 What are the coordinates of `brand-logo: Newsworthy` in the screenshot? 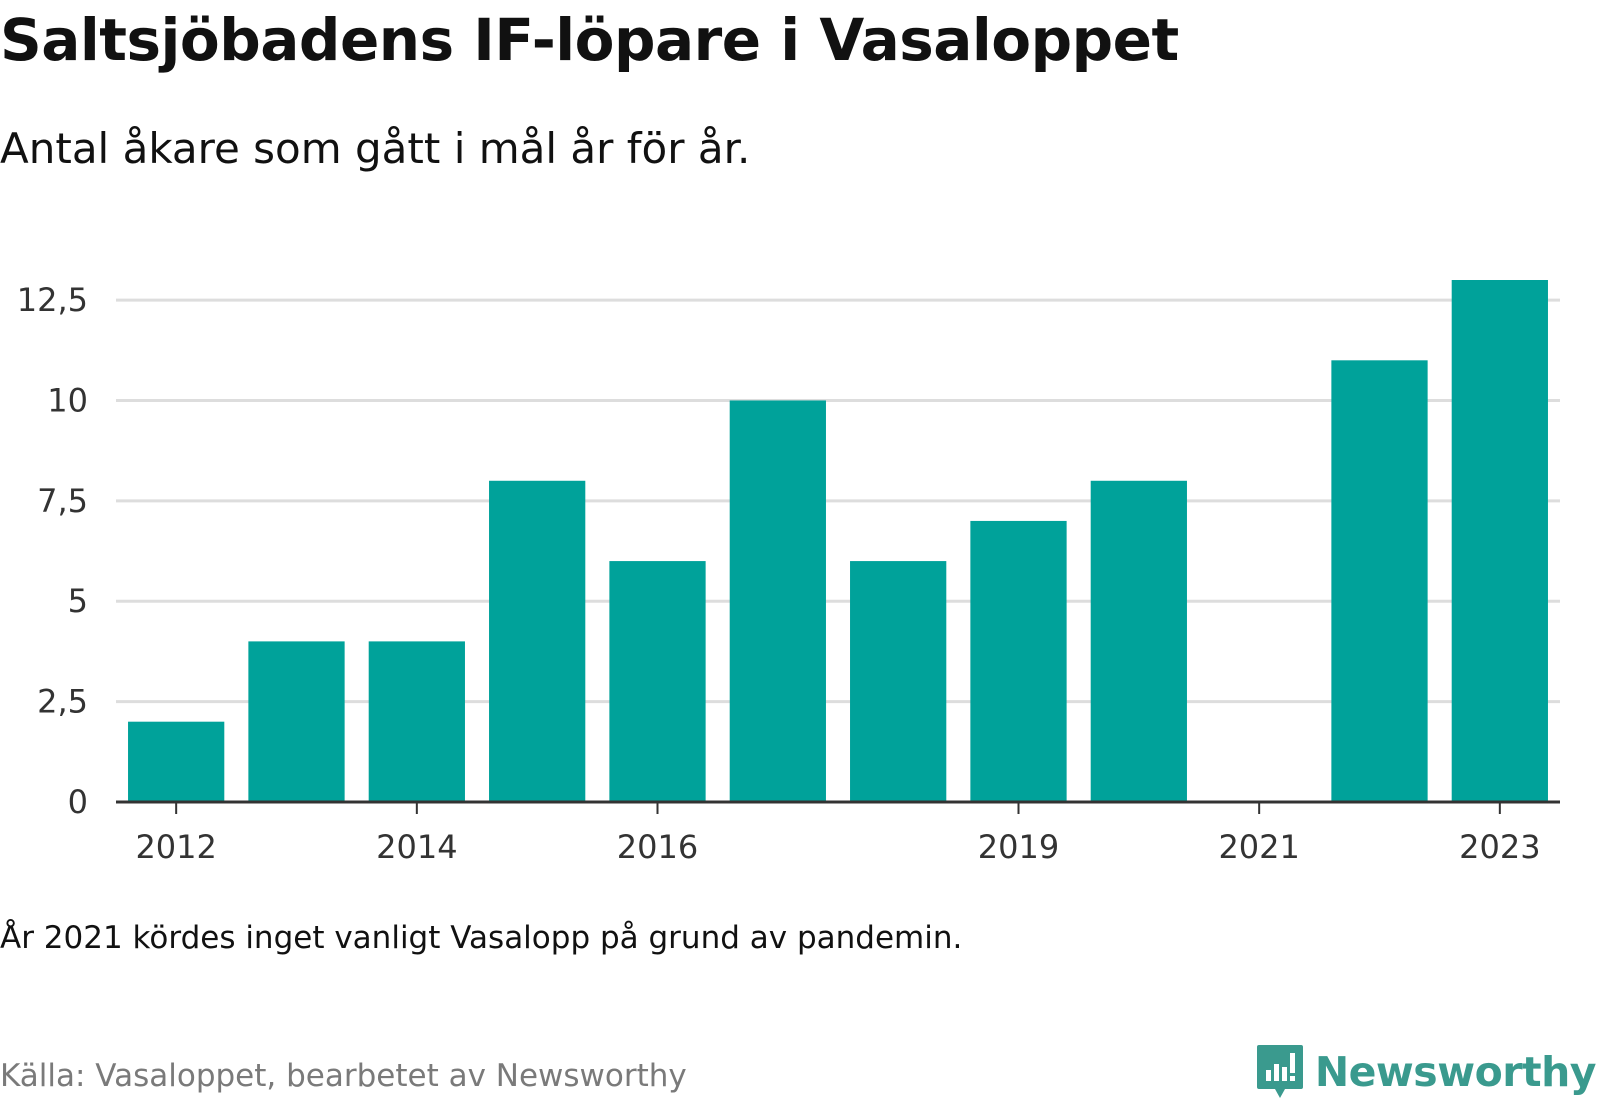 It's located at (1426, 1072).